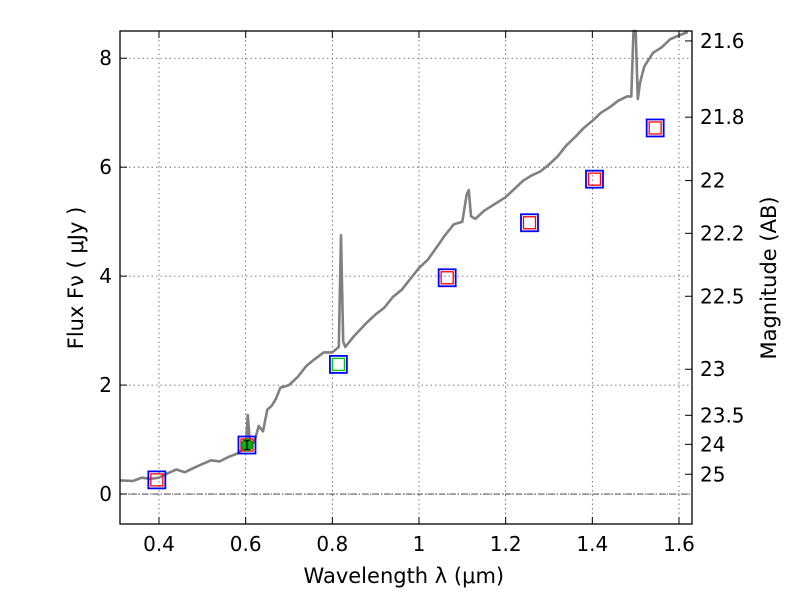 The width and height of the screenshot is (800, 600). I want to click on x-tick-label: 1, so click(419, 544).